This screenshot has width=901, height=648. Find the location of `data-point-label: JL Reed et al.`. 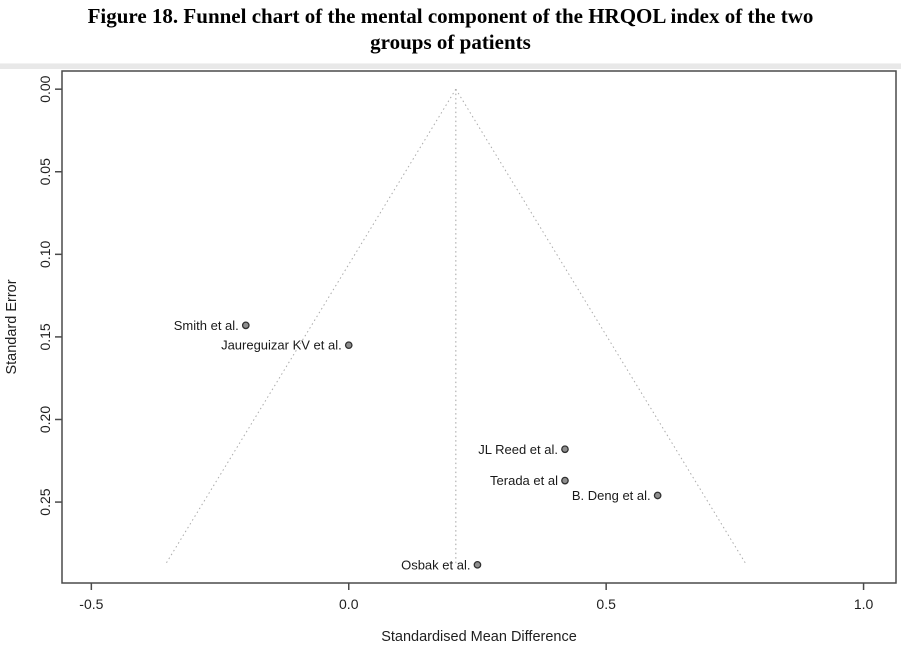

data-point-label: JL Reed et al. is located at coordinates (518, 449).